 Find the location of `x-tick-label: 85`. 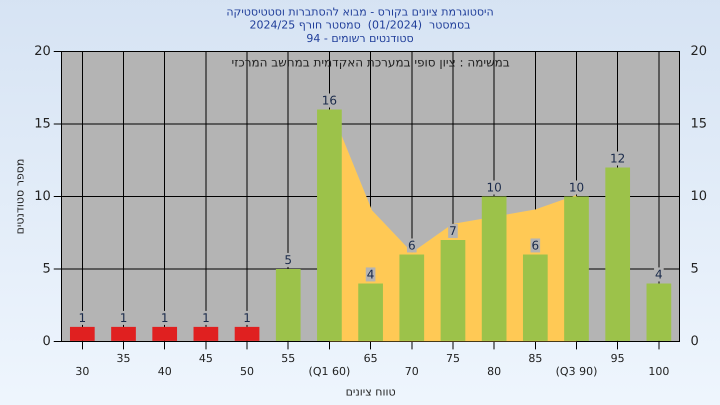

x-tick-label: 85 is located at coordinates (535, 358).